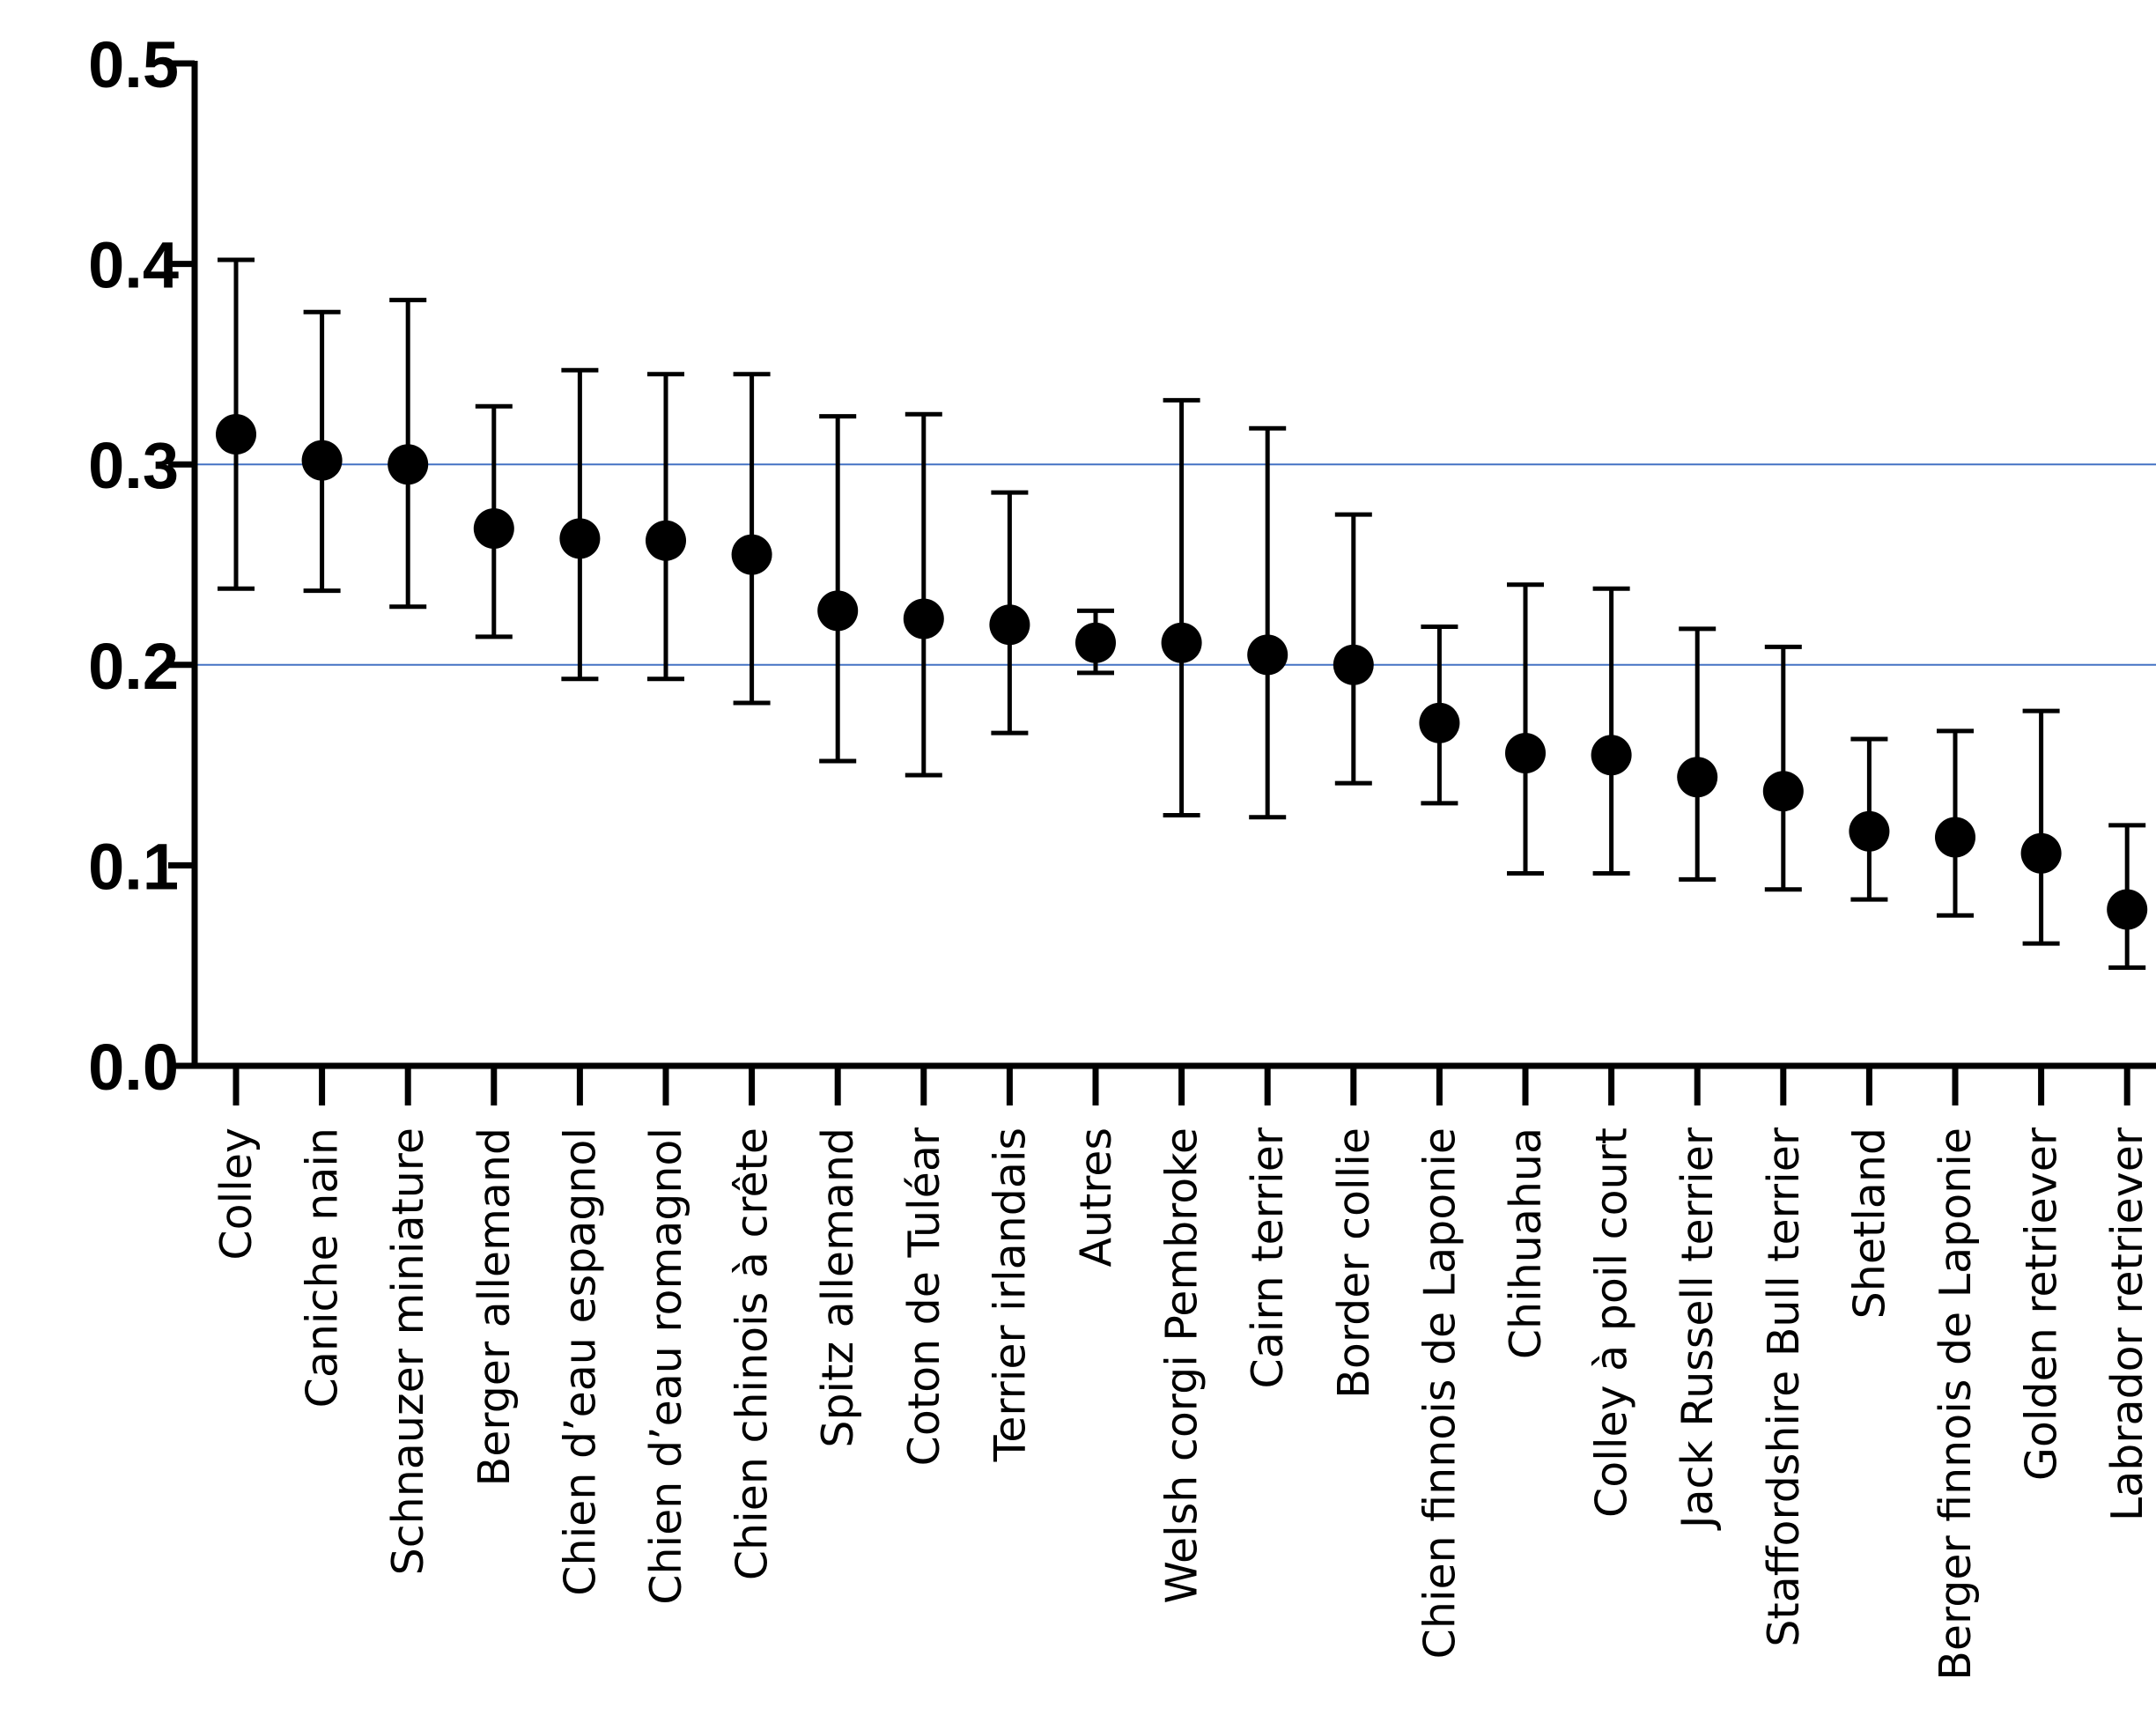 This screenshot has height=1730, width=2156. Describe the element at coordinates (2042, 1304) in the screenshot. I see `x-tick-label: Golden retriever` at that location.